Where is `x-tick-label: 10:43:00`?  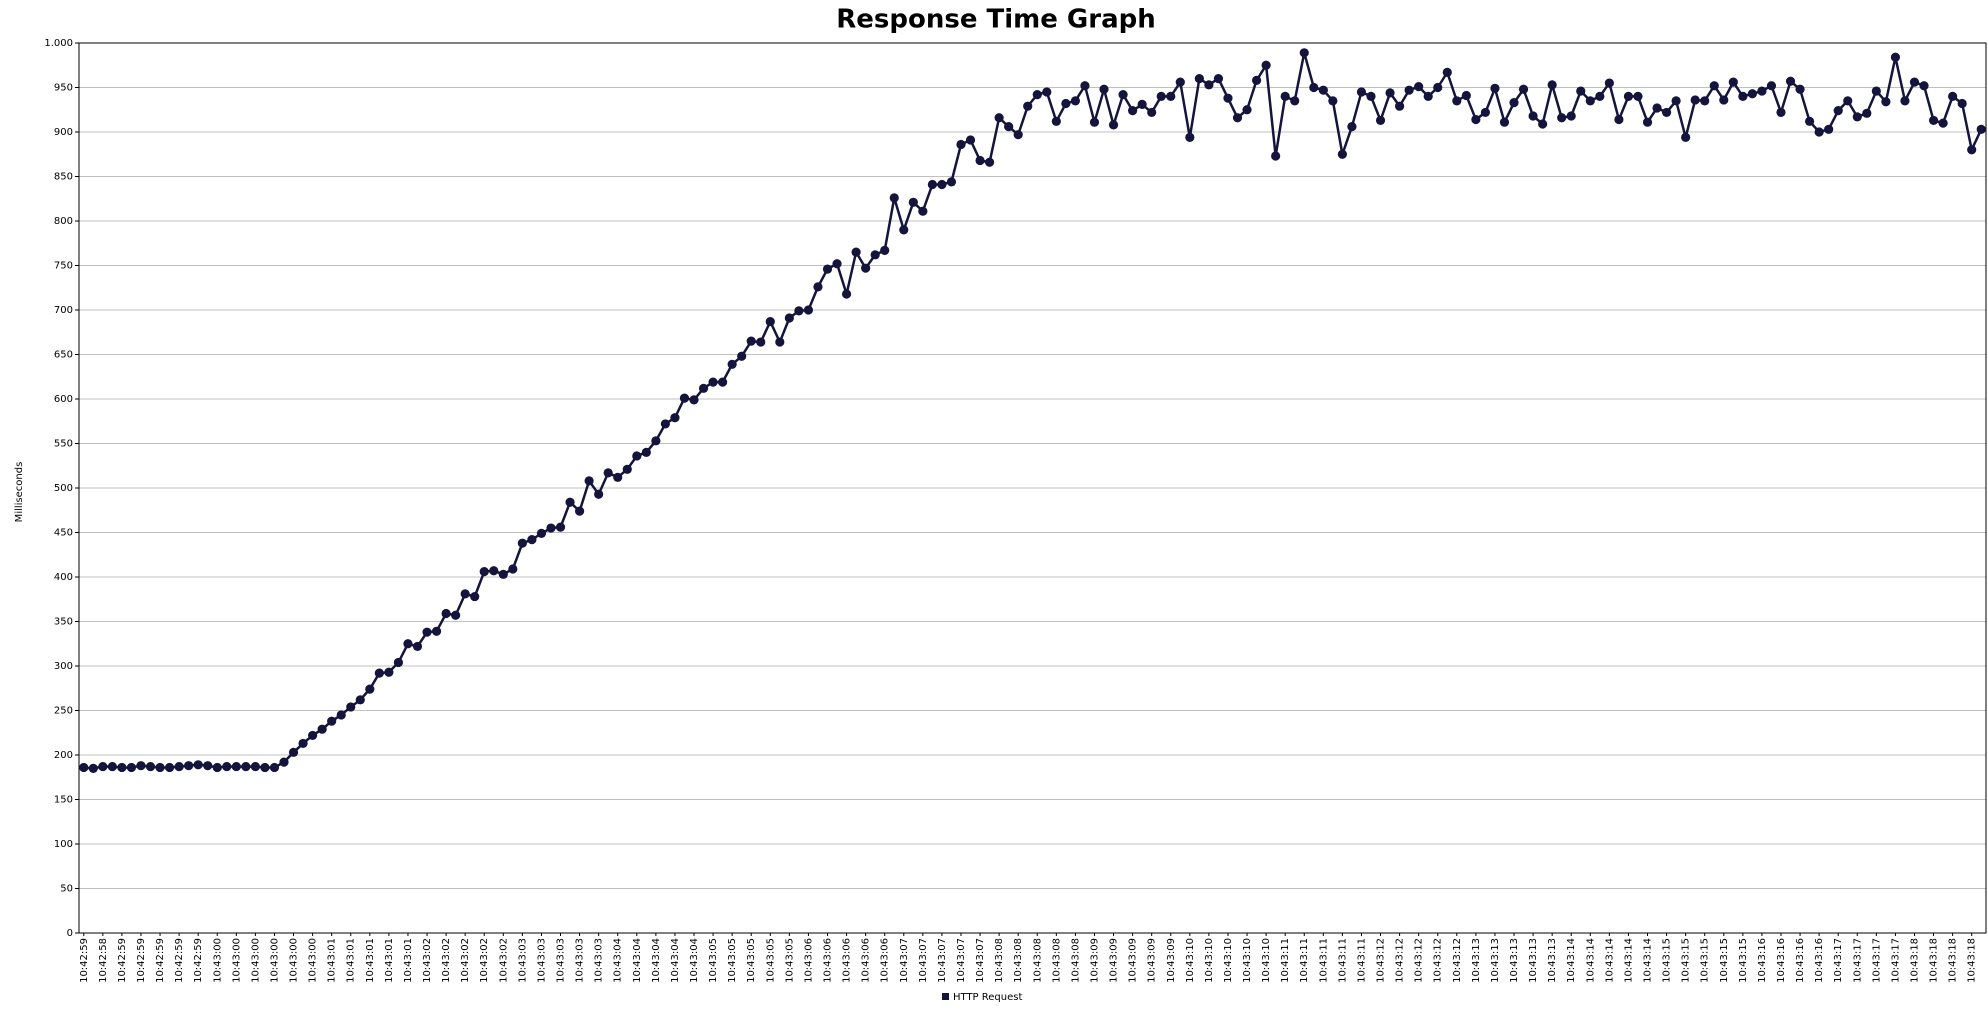 x-tick-label: 10:43:00 is located at coordinates (236, 960).